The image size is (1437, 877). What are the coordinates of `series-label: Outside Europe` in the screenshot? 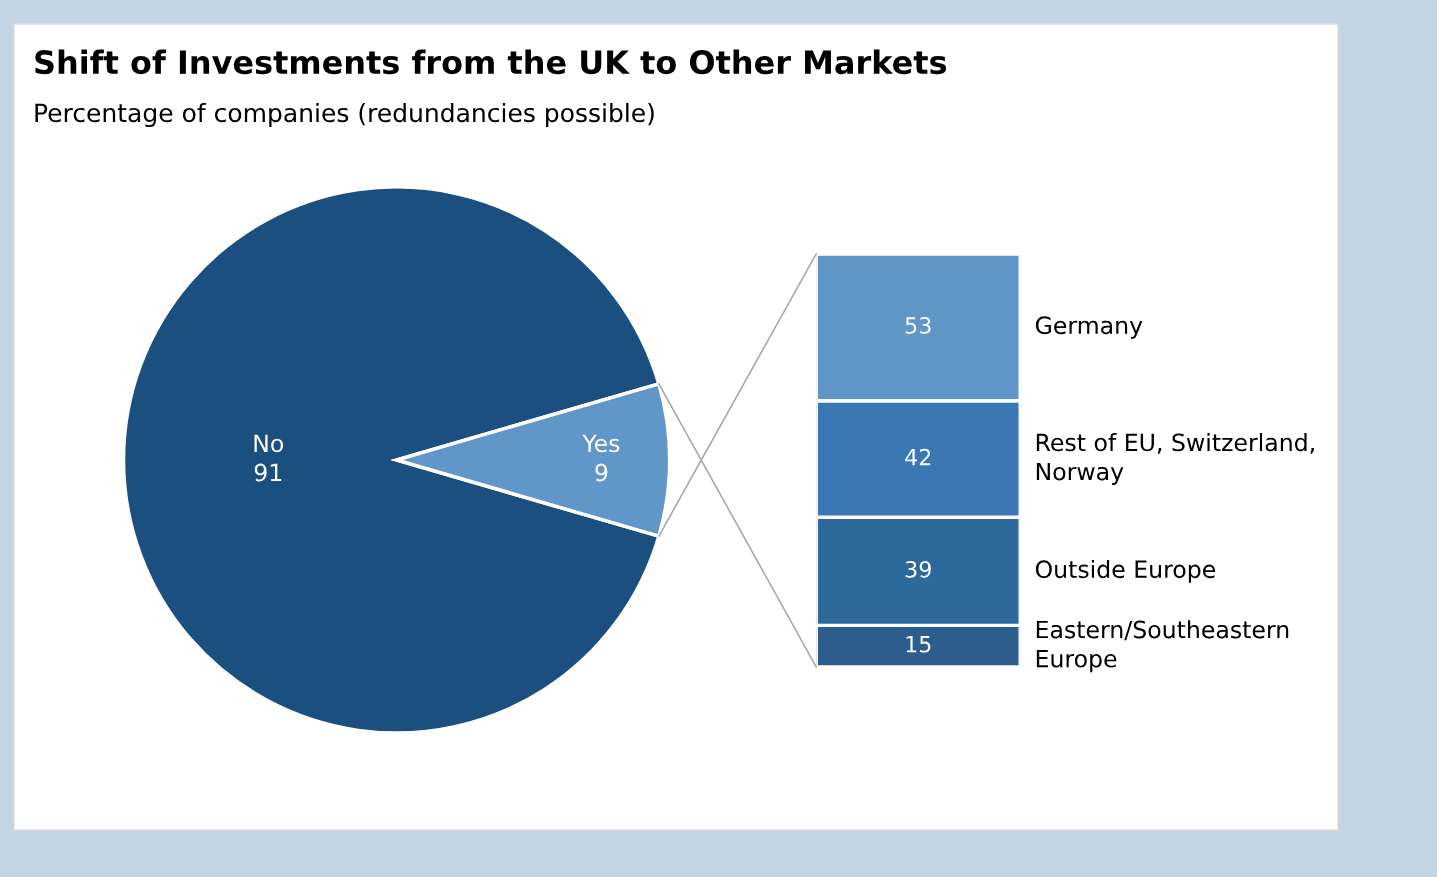 It's located at (1125, 571).